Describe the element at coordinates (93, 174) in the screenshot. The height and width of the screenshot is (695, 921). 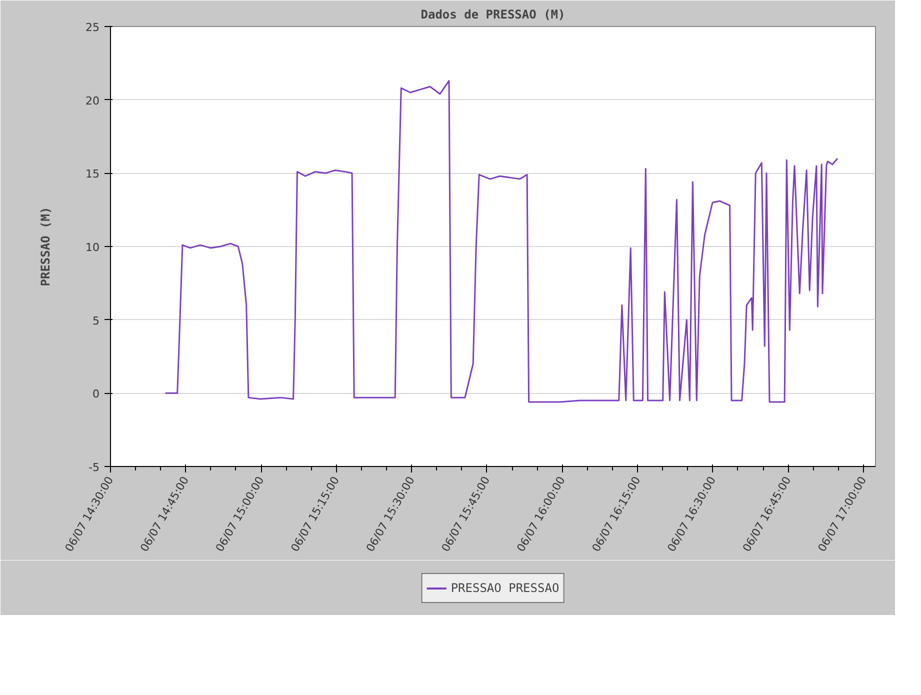
I see `y-tick-label: 15` at that location.